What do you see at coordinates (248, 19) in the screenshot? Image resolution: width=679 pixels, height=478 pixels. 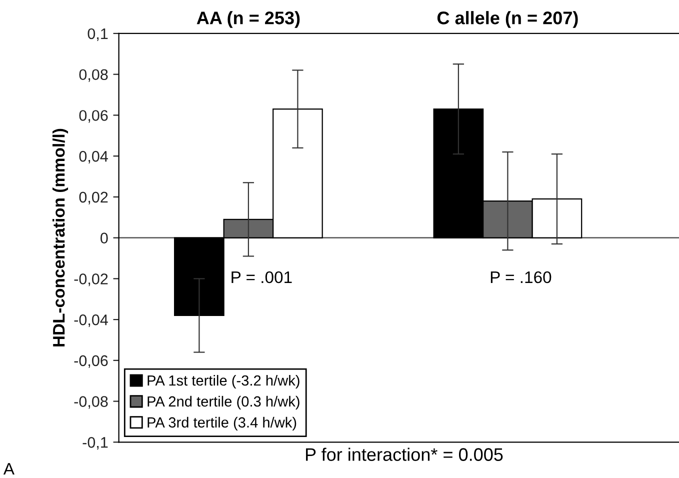 I see `x-tick-label: AA (n = 253)` at bounding box center [248, 19].